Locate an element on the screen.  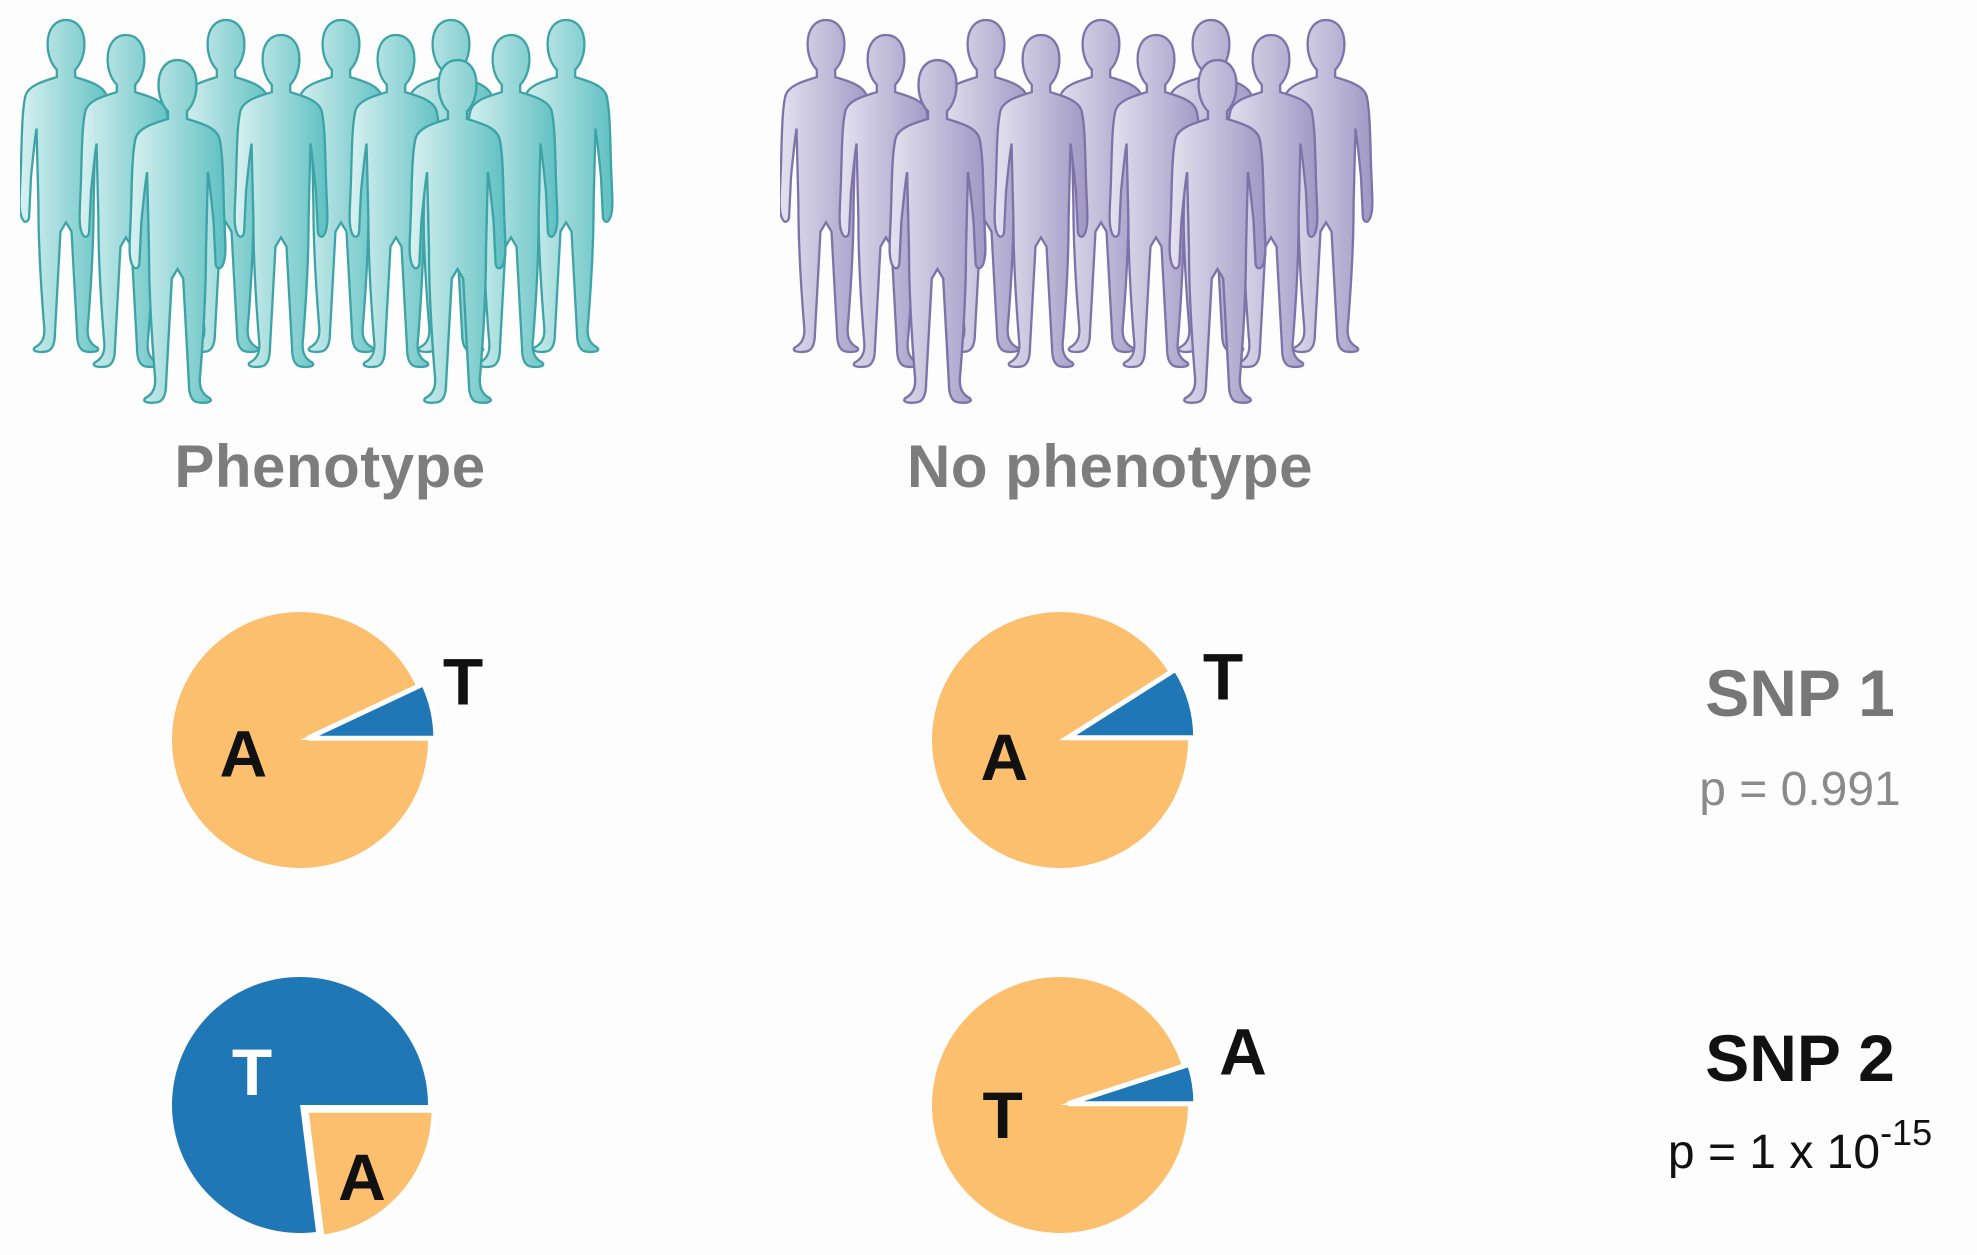
phenotype-label: Phenotype is located at coordinates (330, 466).